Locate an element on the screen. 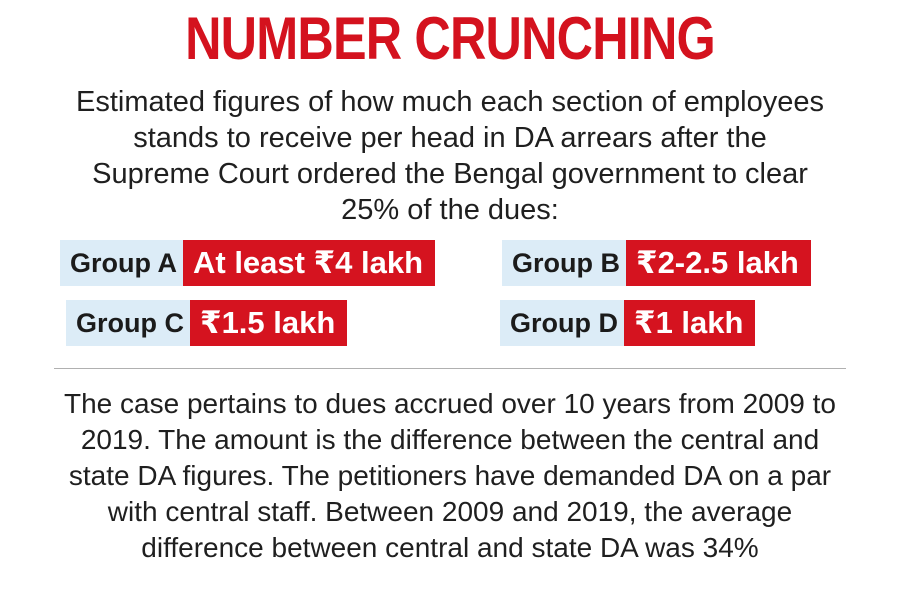 The image size is (900, 600). group-d-value: ₹1 lakh is located at coordinates (690, 323).